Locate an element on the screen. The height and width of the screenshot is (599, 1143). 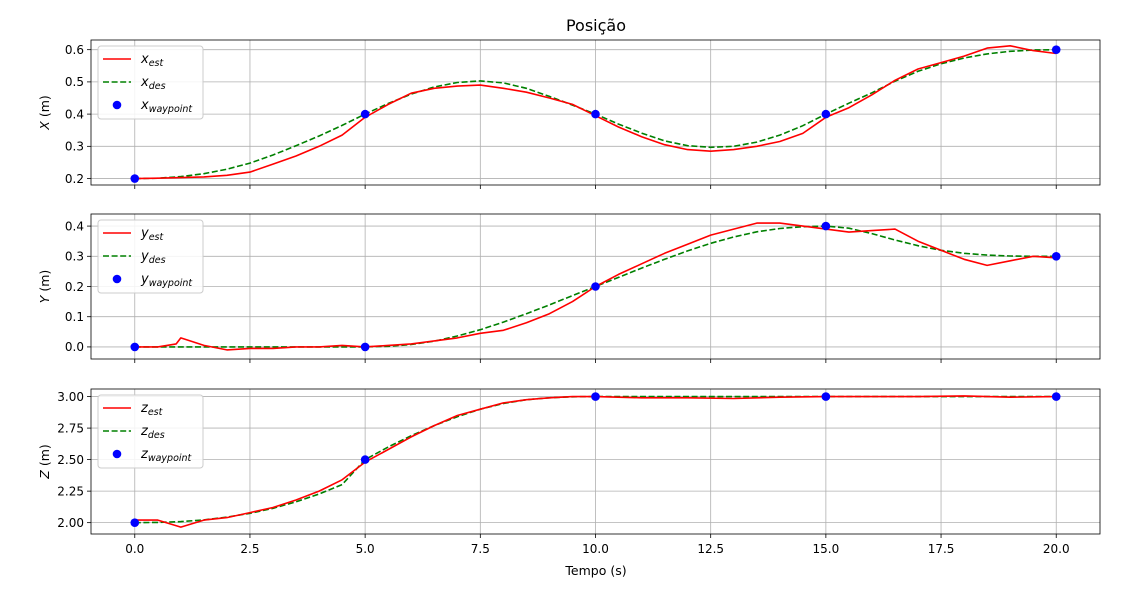
legend-label-waypoint: zwaypoint is located at coordinates (166, 455).